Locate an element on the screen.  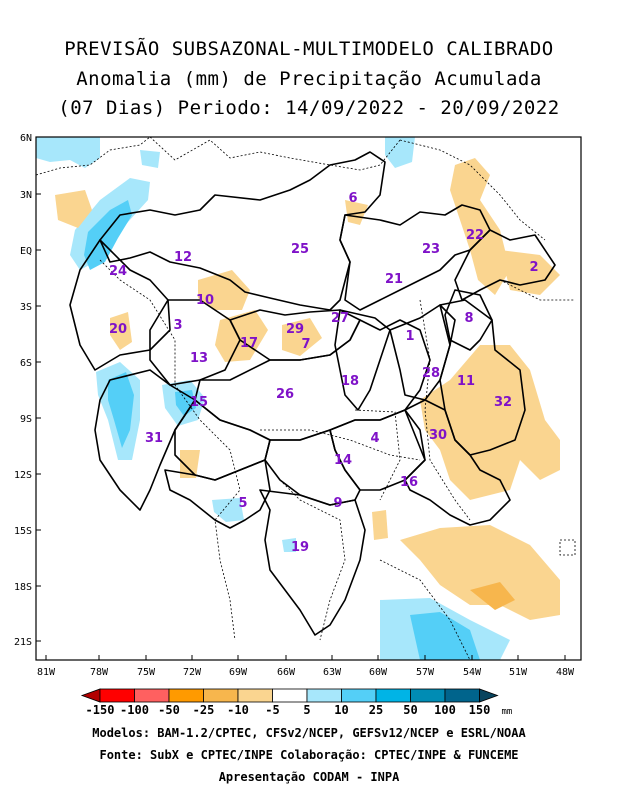
wet-patch-guyana is located at coordinates (400, 152).